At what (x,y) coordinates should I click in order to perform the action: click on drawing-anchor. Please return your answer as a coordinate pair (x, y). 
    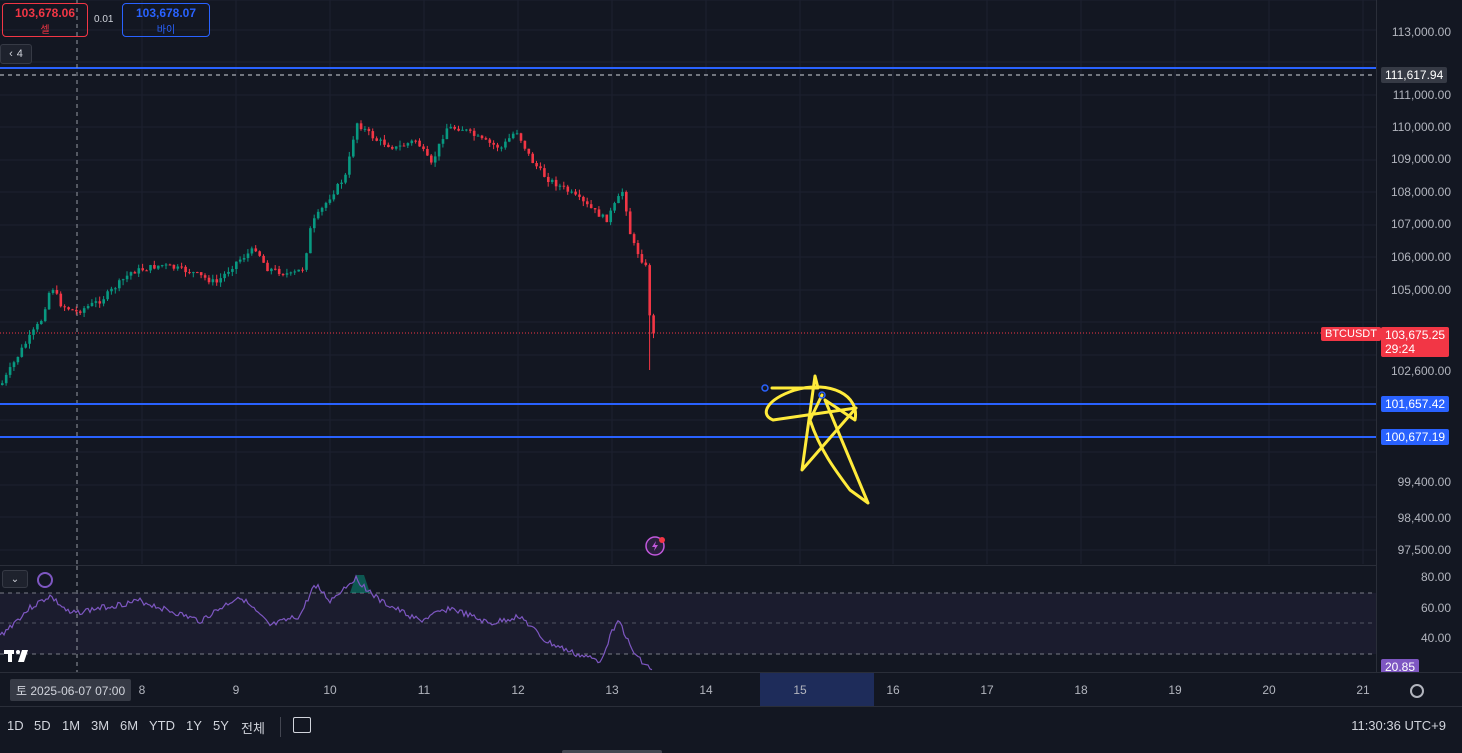
    Looking at the image, I should click on (822, 395).